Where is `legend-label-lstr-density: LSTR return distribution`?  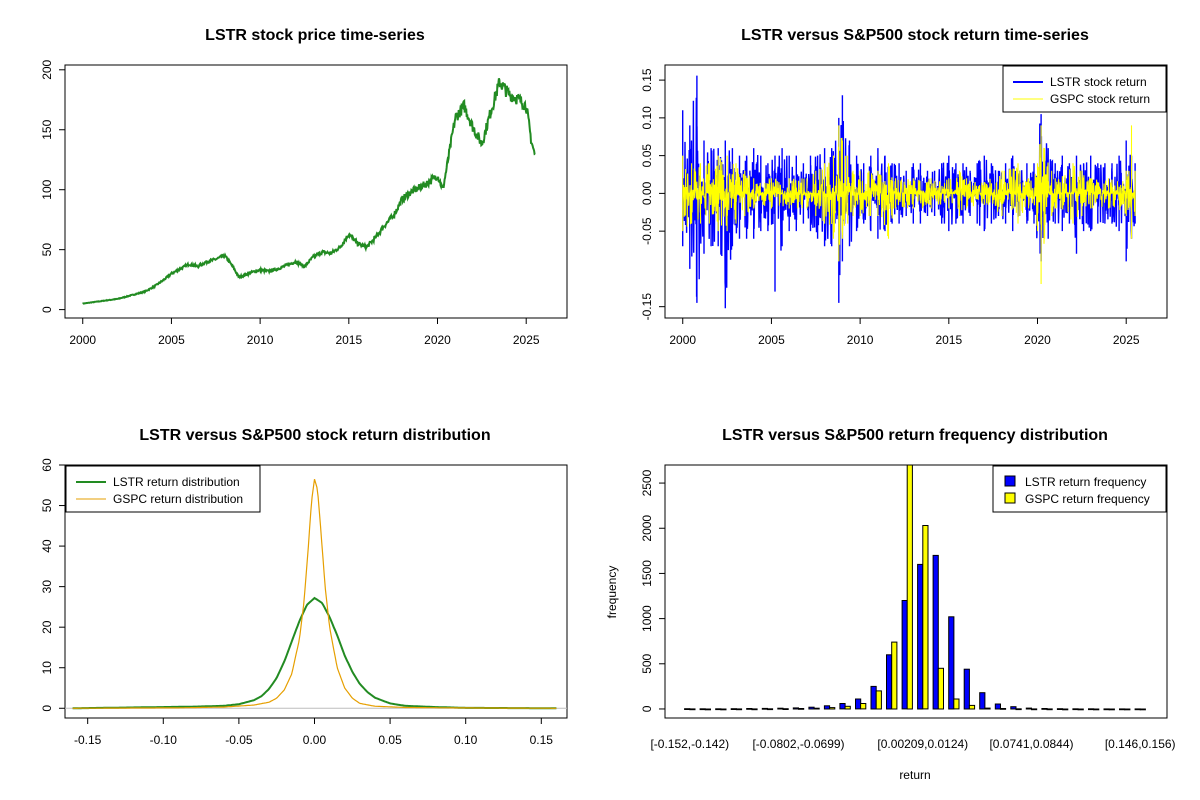 legend-label-lstr-density: LSTR return distribution is located at coordinates (176, 482).